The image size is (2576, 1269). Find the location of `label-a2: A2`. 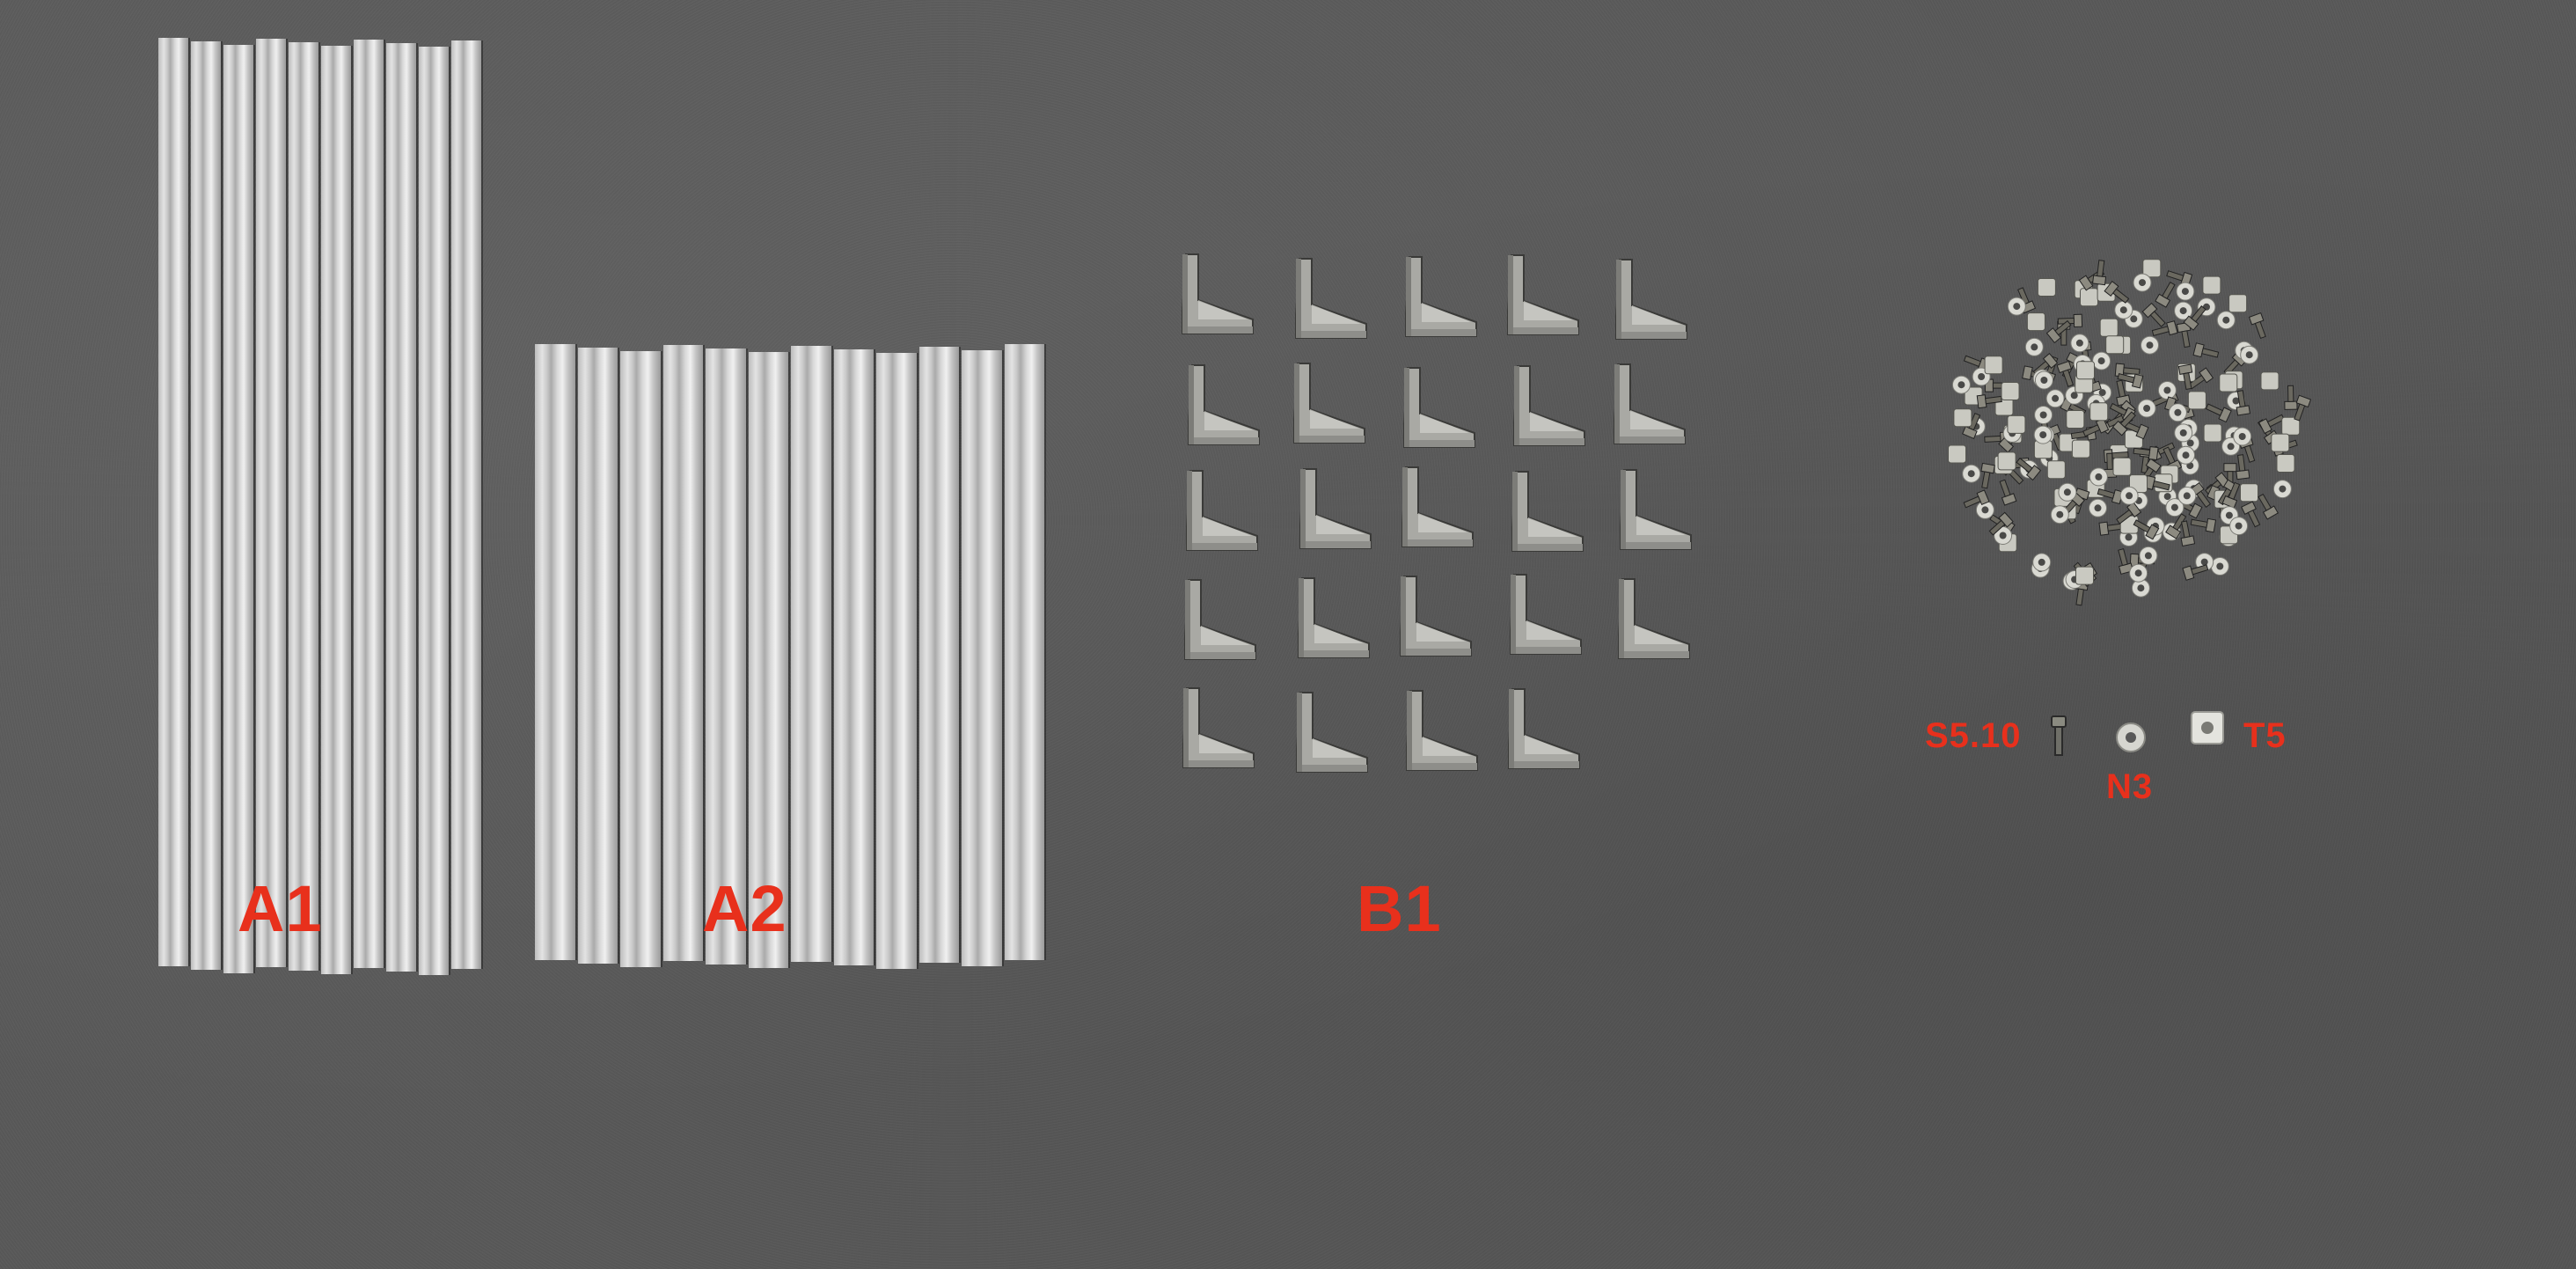

label-a2: A2 is located at coordinates (744, 909).